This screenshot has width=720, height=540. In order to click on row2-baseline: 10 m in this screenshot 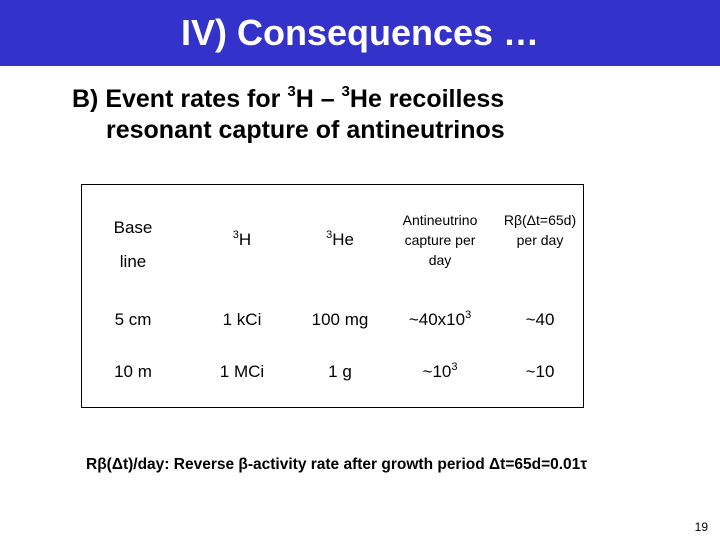, I will do `click(133, 371)`.